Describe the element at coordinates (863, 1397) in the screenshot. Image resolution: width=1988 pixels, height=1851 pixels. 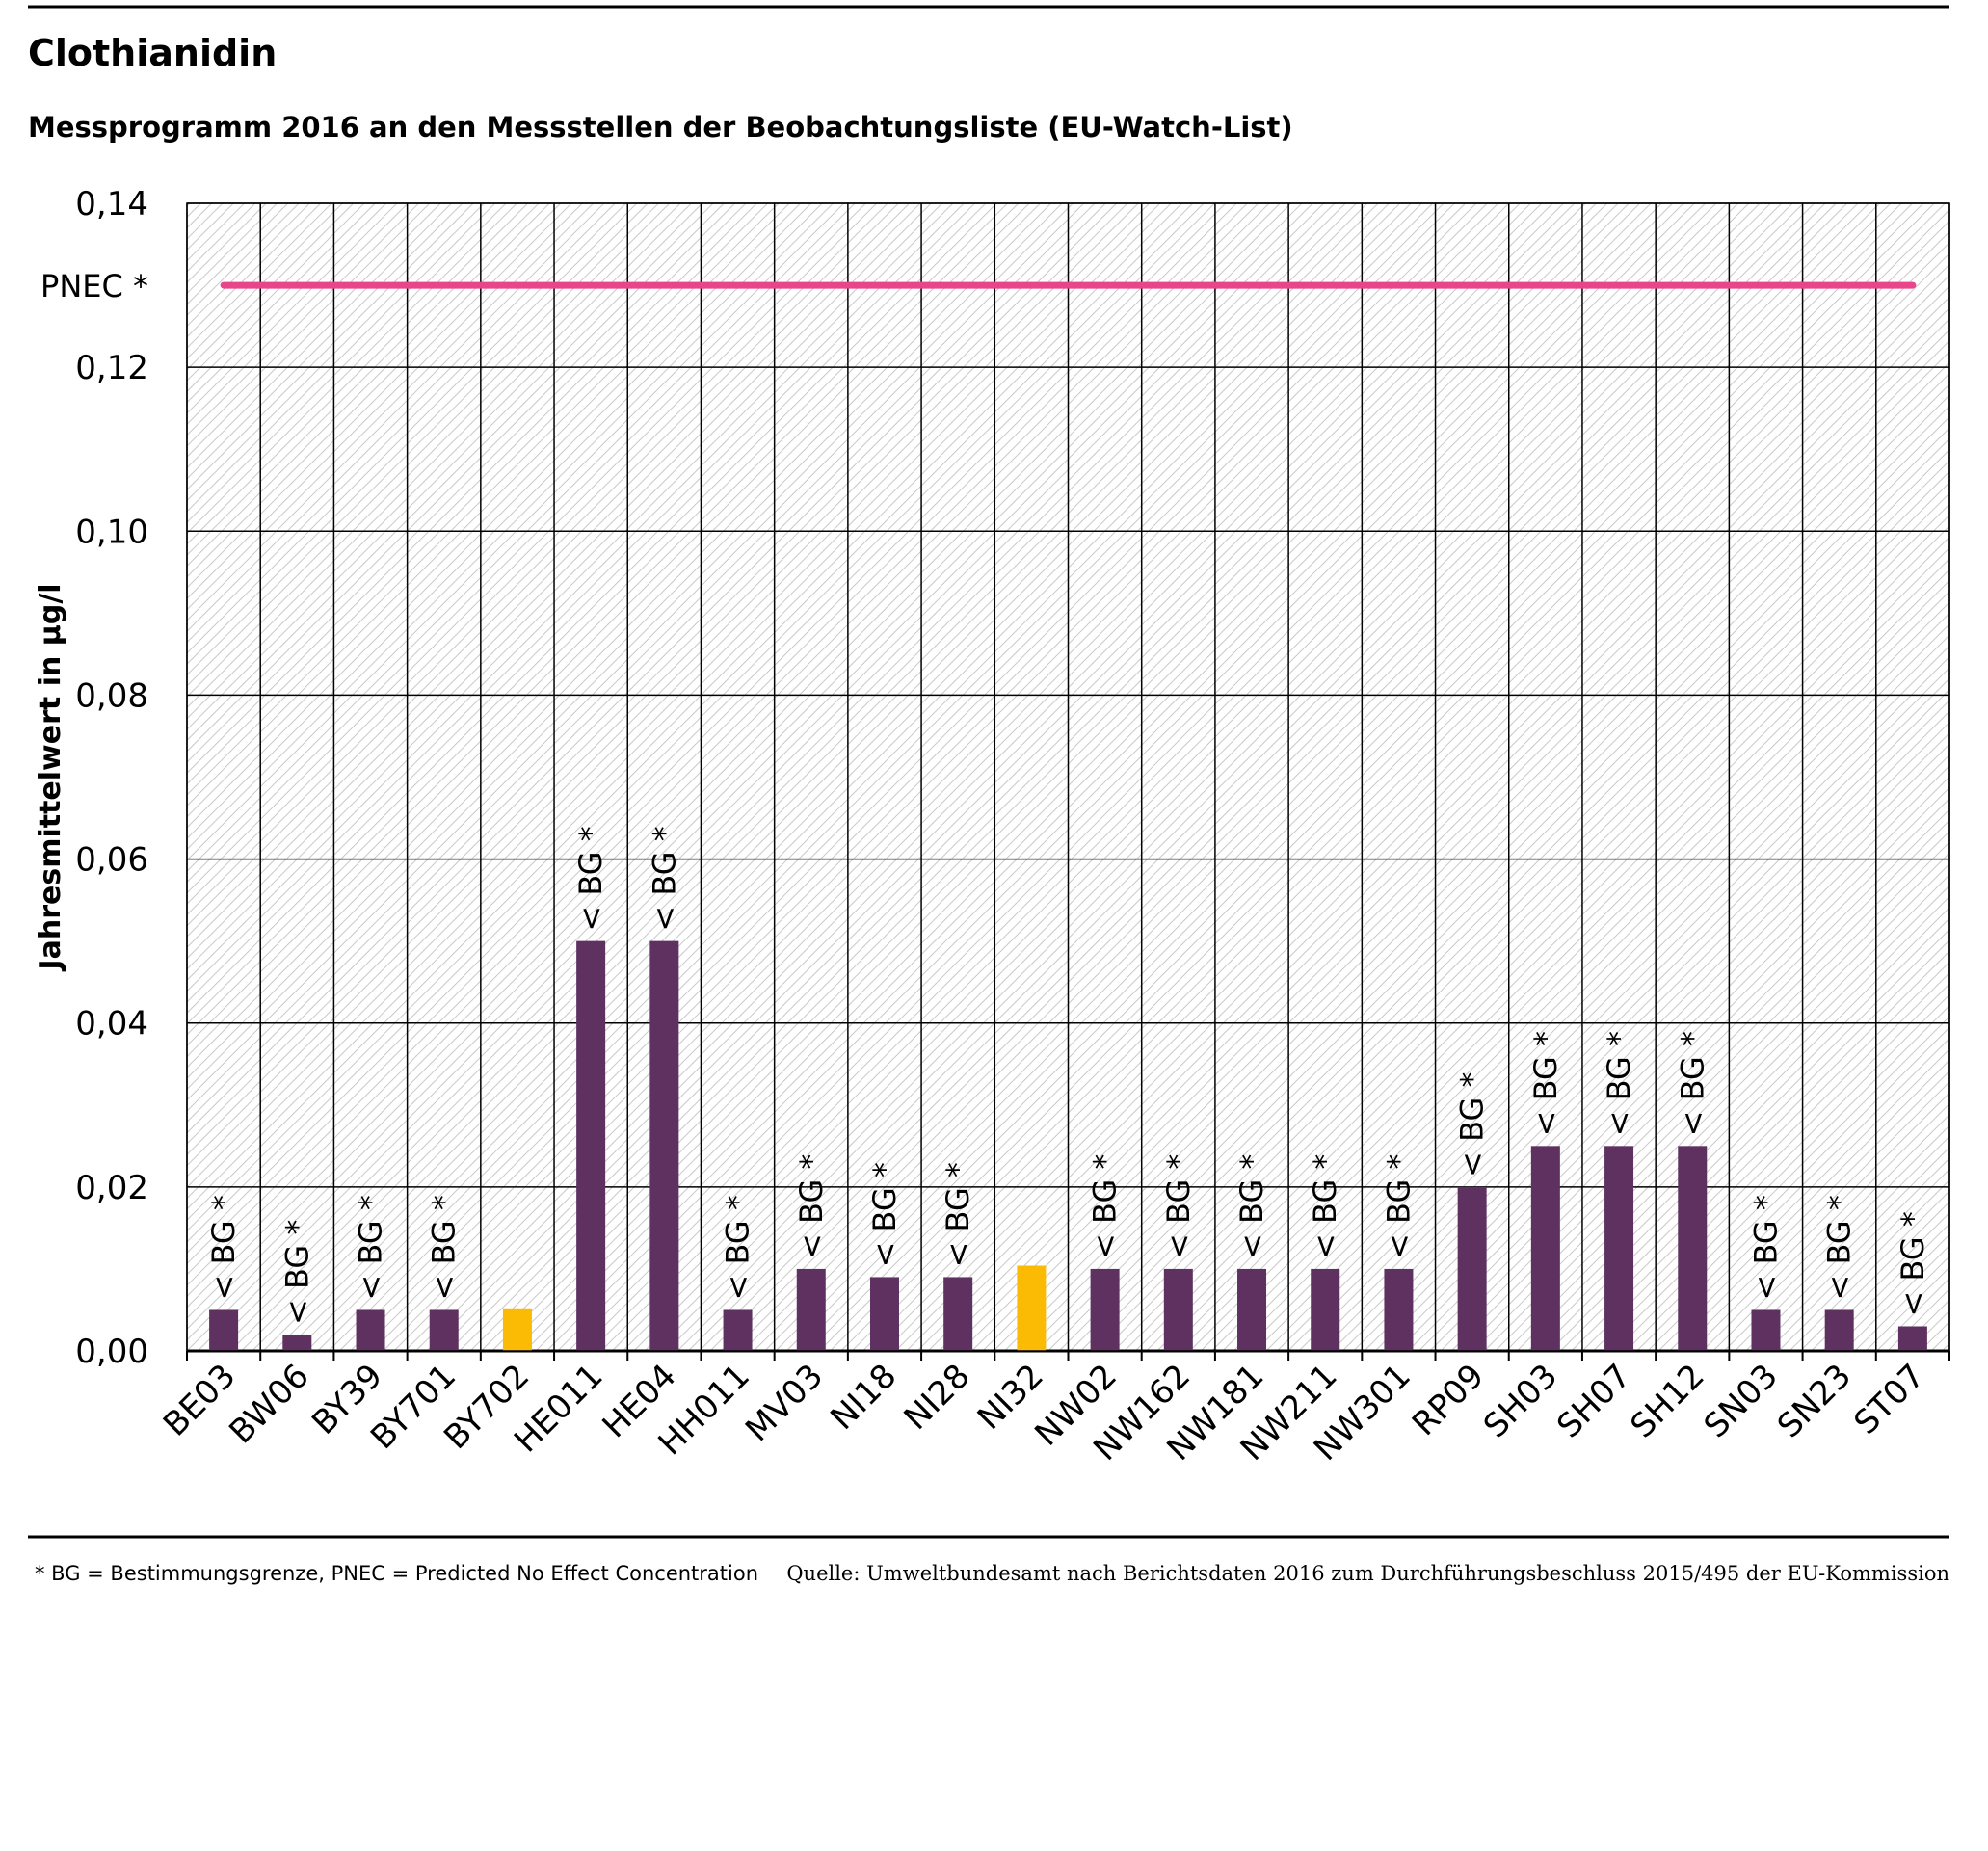
I see `x-tick-label: NI18` at that location.